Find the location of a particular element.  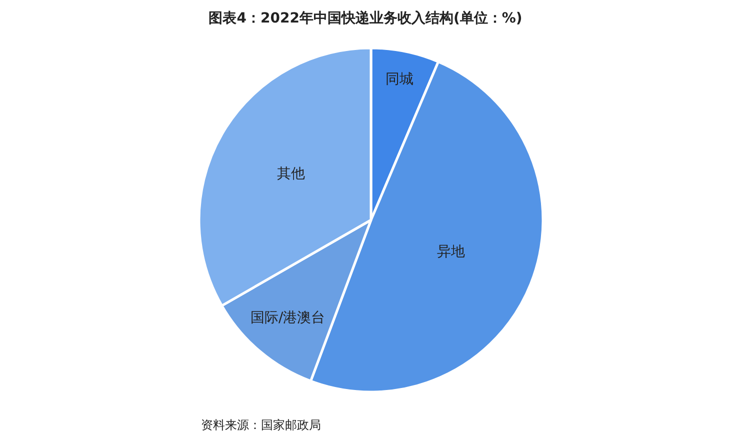

slice-label: 同城 is located at coordinates (400, 80).